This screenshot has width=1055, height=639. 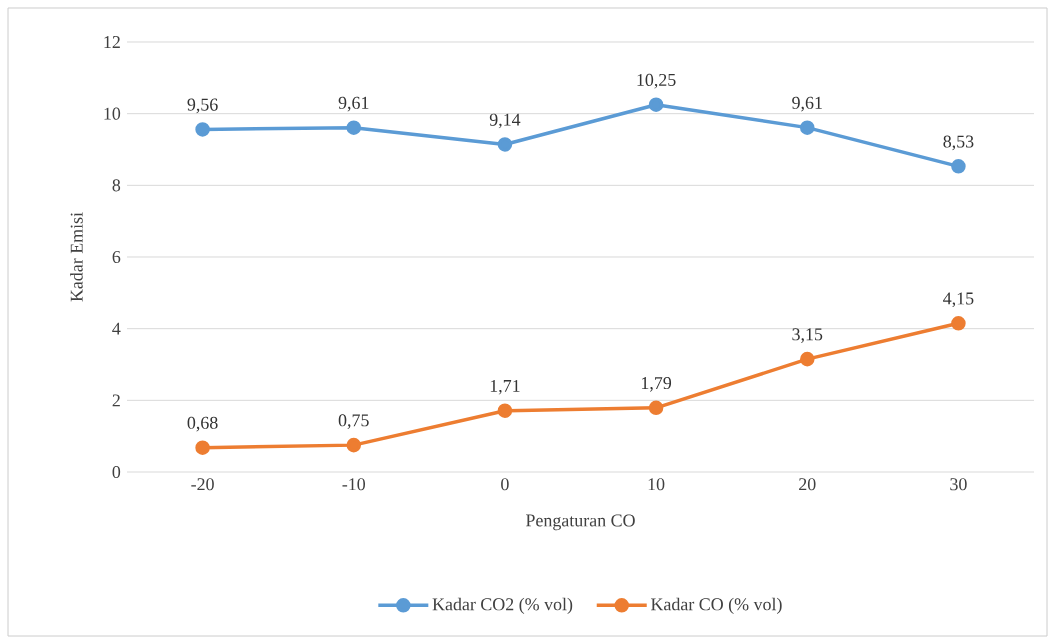 I want to click on y-tick-label: 4, so click(x=116, y=328).